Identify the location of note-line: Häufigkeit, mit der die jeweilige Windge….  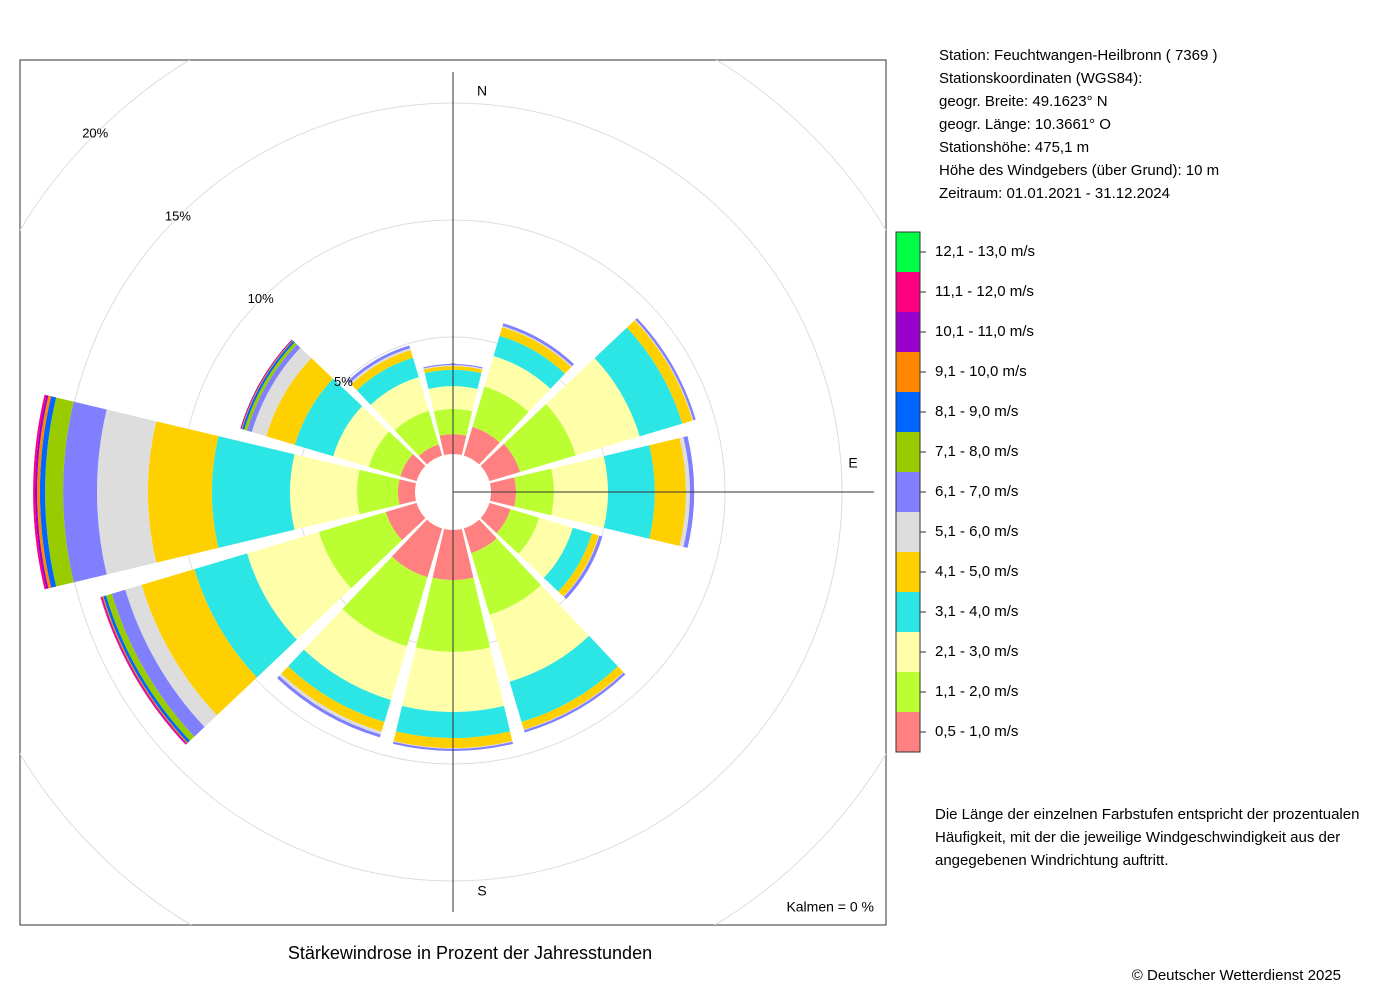
(1137, 837).